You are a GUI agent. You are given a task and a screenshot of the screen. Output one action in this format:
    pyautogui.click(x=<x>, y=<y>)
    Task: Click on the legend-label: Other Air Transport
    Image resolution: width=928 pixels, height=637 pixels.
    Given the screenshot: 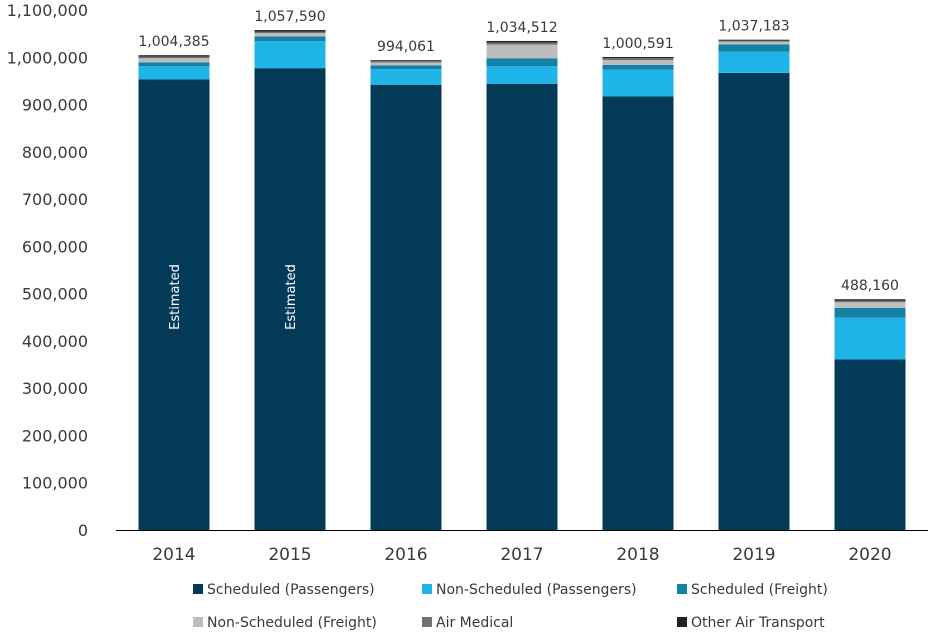 What is the action you would take?
    pyautogui.click(x=758, y=623)
    